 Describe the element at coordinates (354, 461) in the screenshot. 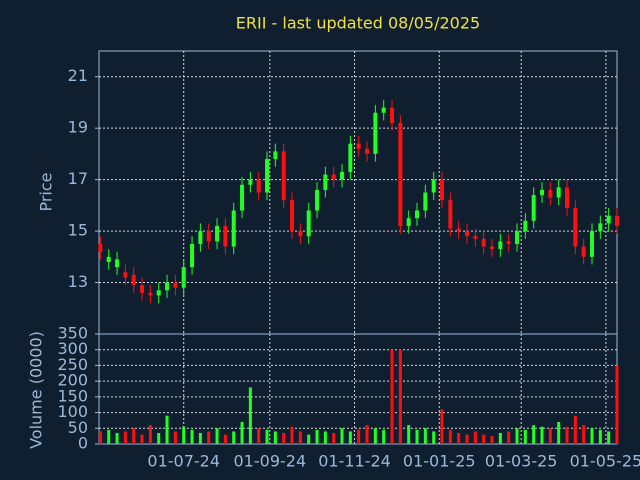

I see `x-tick-label: 01-11-24` at that location.